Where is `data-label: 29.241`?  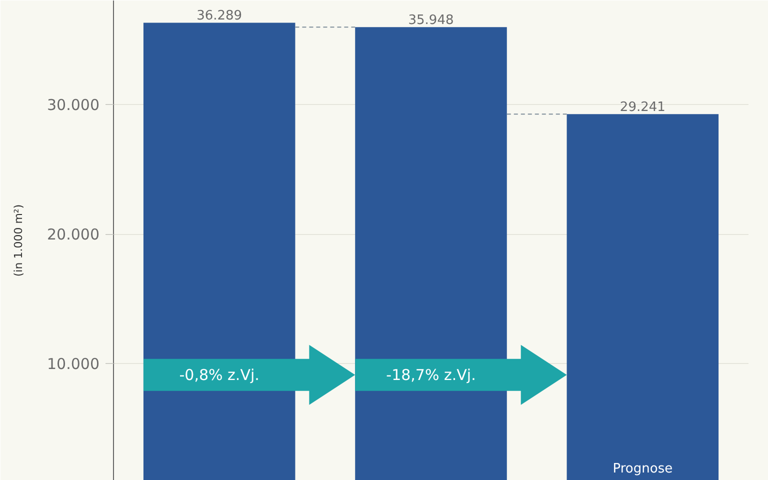
data-label: 29.241 is located at coordinates (643, 108).